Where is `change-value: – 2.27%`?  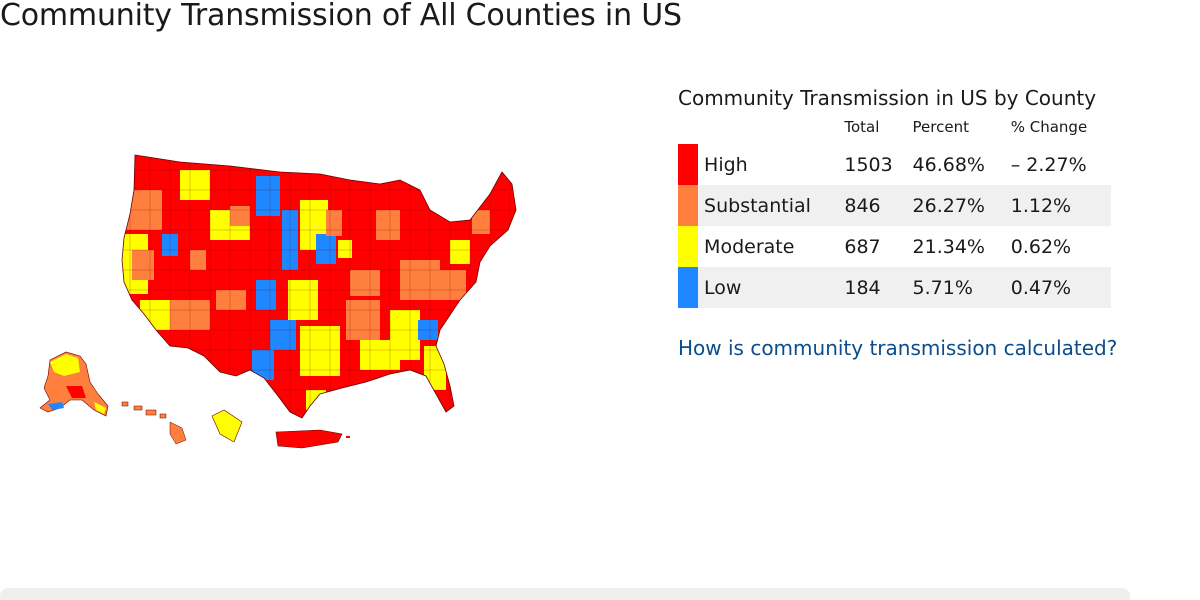 change-value: – 2.27% is located at coordinates (1048, 164).